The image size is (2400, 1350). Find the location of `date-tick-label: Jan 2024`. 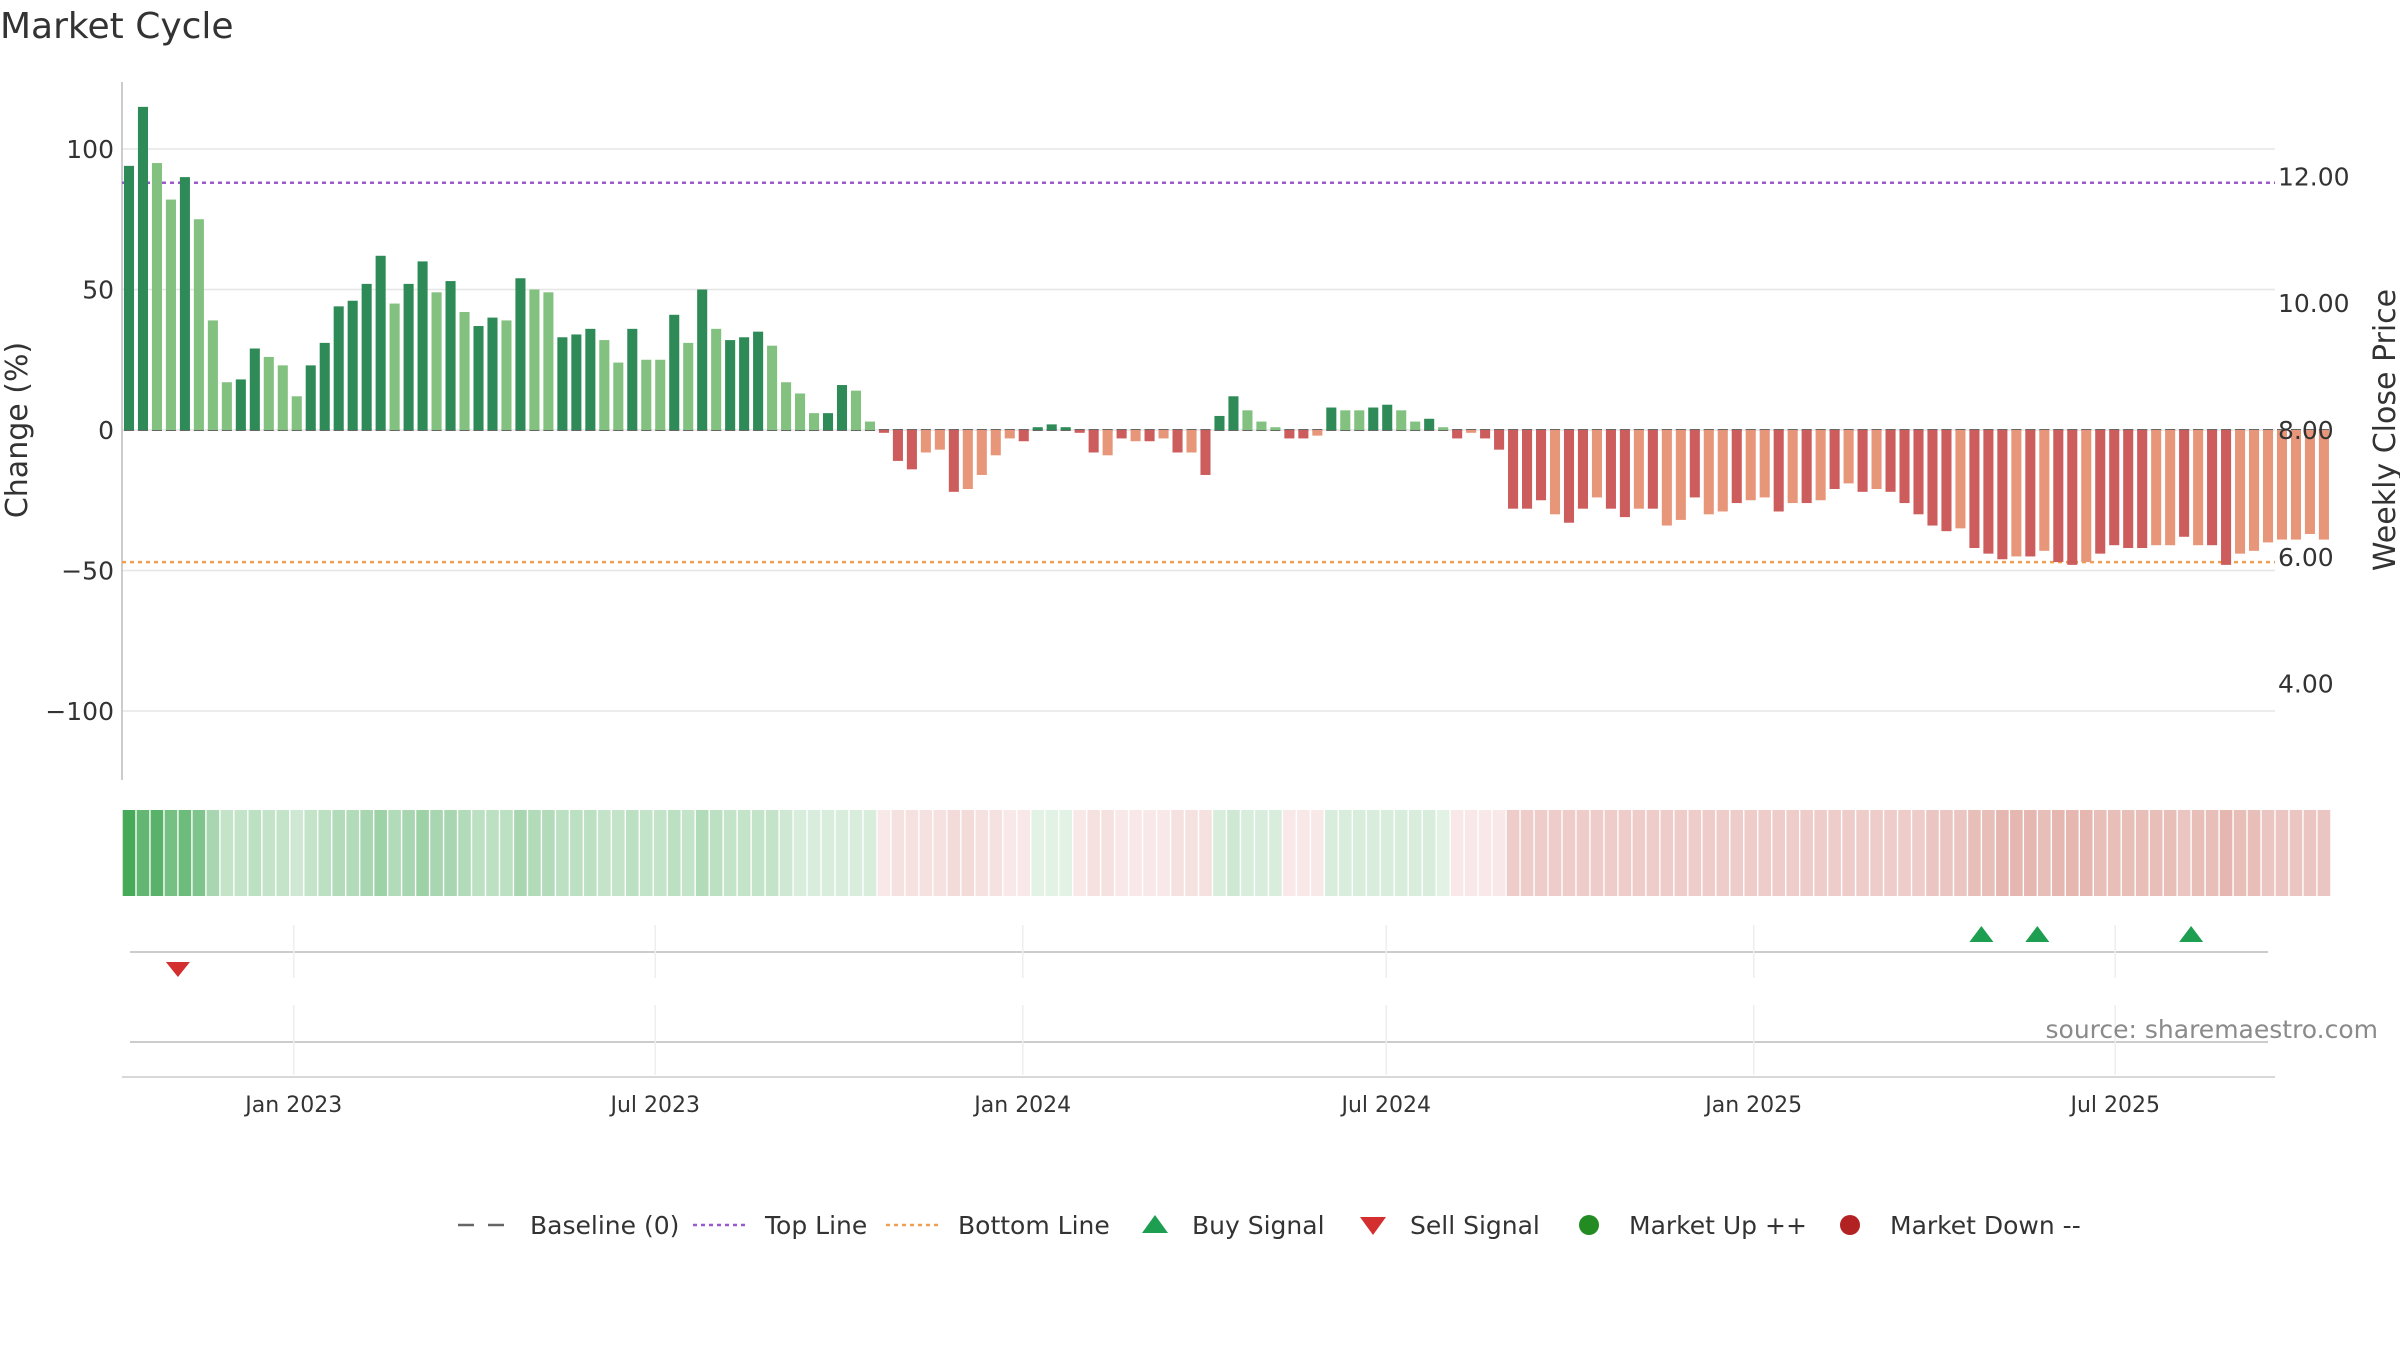

date-tick-label: Jan 2024 is located at coordinates (1021, 1105).